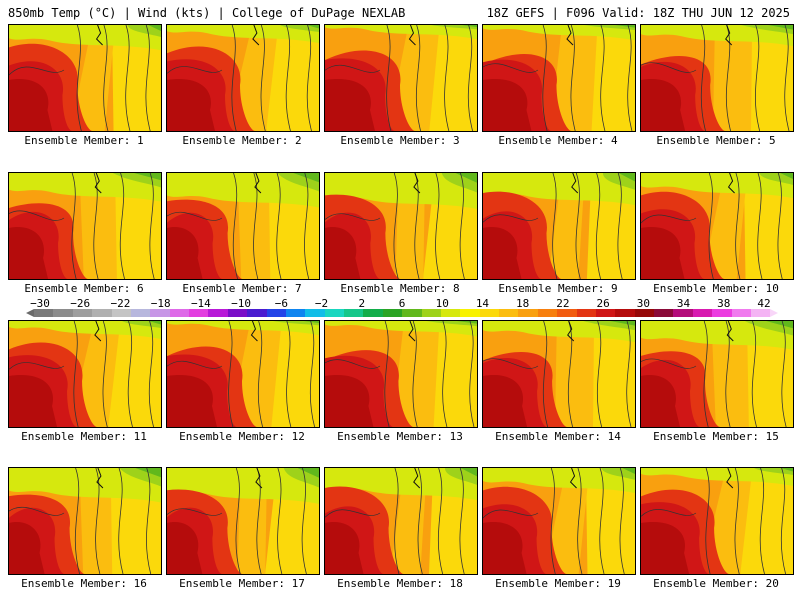 This screenshot has width=800, height=600. I want to click on colorbar-tick-label: −6, so click(281, 303).